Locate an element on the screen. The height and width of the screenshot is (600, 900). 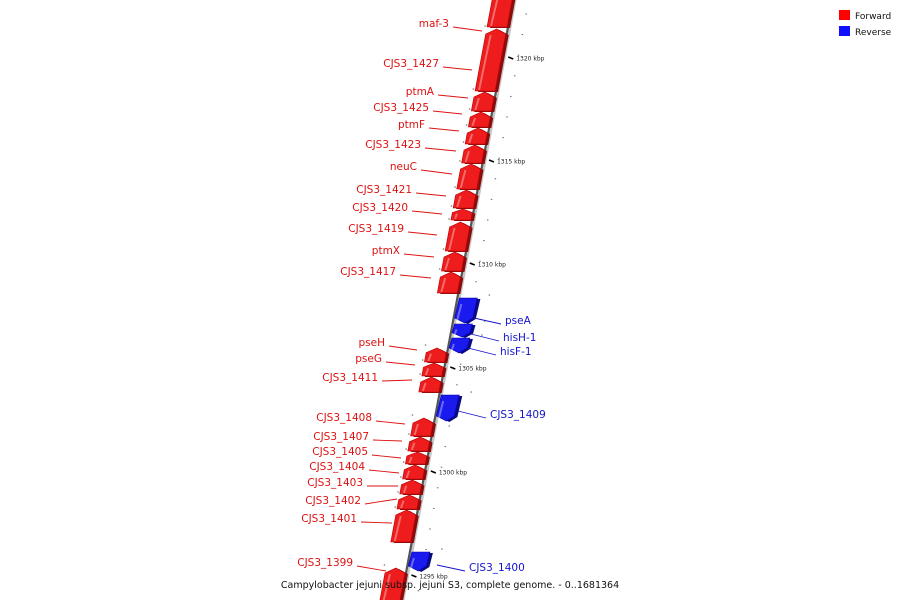
gene-label-cjs3-1401: CJS3_1401 is located at coordinates (347, 519).